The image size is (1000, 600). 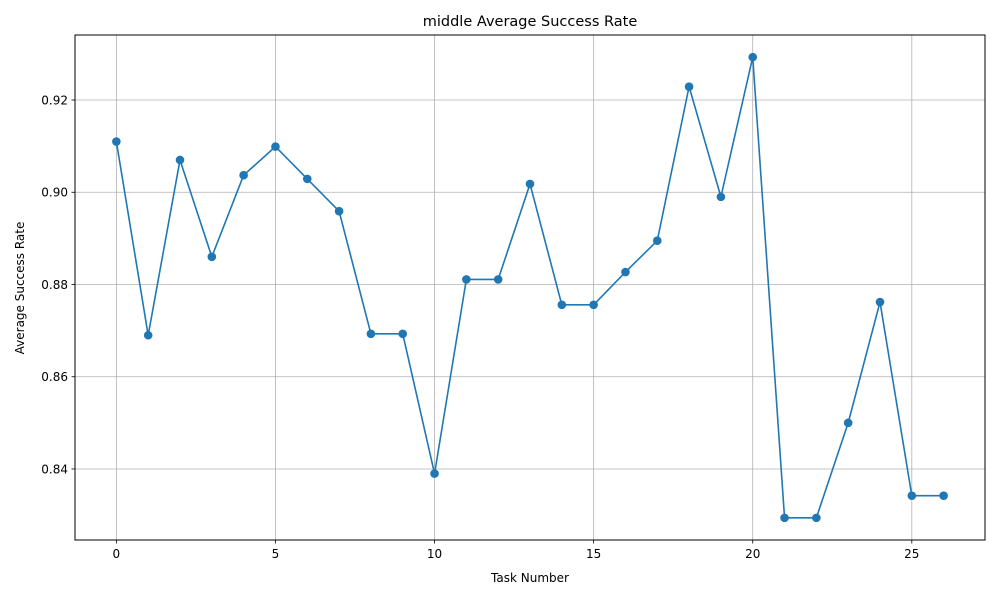 I want to click on x-tick-label: 10, so click(x=434, y=554).